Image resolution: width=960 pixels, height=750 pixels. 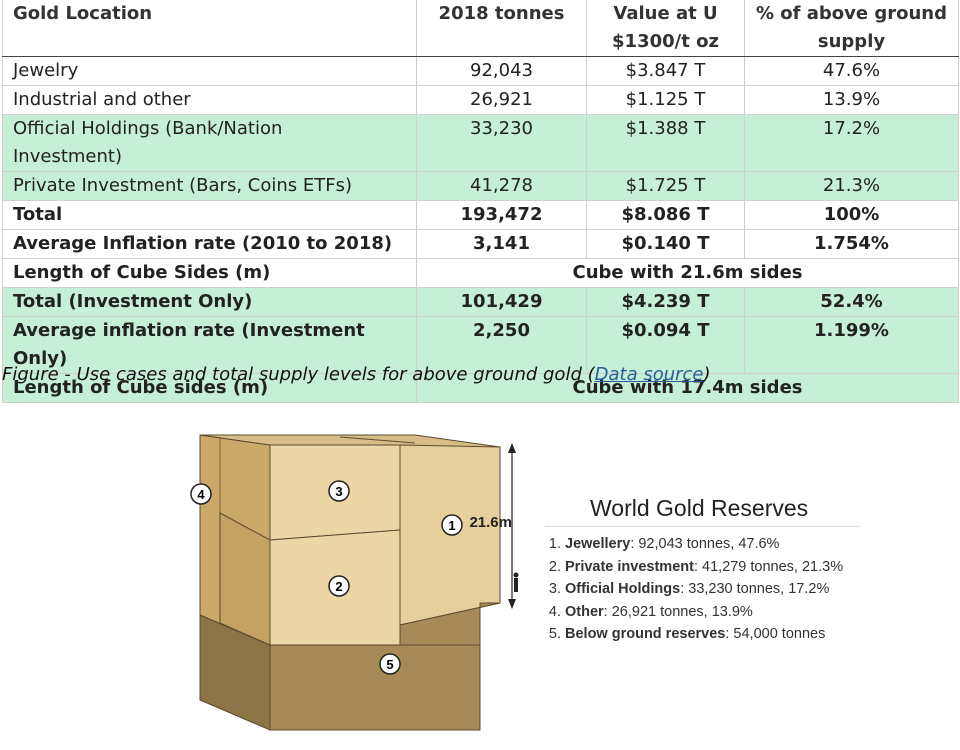 What do you see at coordinates (209, 186) in the screenshot?
I see `row-label: Private Investment (Bars, Coins ETFs)` at bounding box center [209, 186].